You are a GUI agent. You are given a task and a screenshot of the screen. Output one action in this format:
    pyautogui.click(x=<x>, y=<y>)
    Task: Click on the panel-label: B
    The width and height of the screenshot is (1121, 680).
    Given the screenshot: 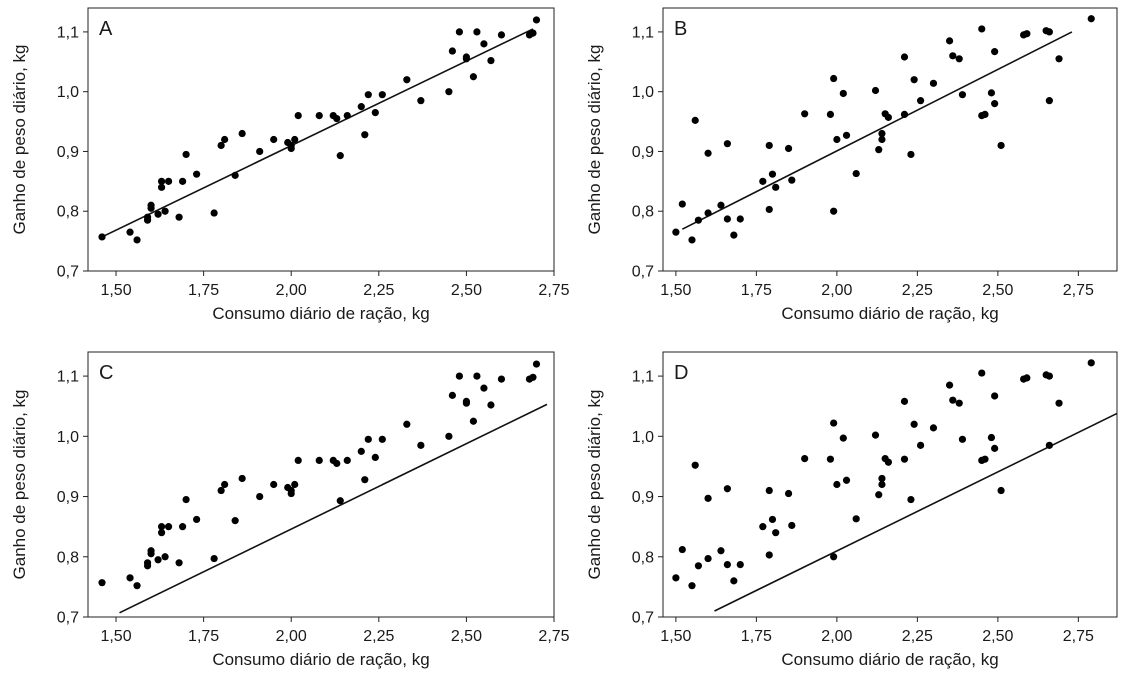 What is the action you would take?
    pyautogui.click(x=680, y=29)
    